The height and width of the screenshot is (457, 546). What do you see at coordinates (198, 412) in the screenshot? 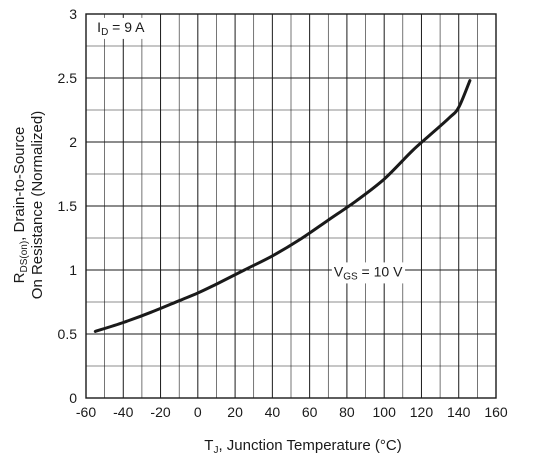
I see `x-tick-label: 0` at bounding box center [198, 412].